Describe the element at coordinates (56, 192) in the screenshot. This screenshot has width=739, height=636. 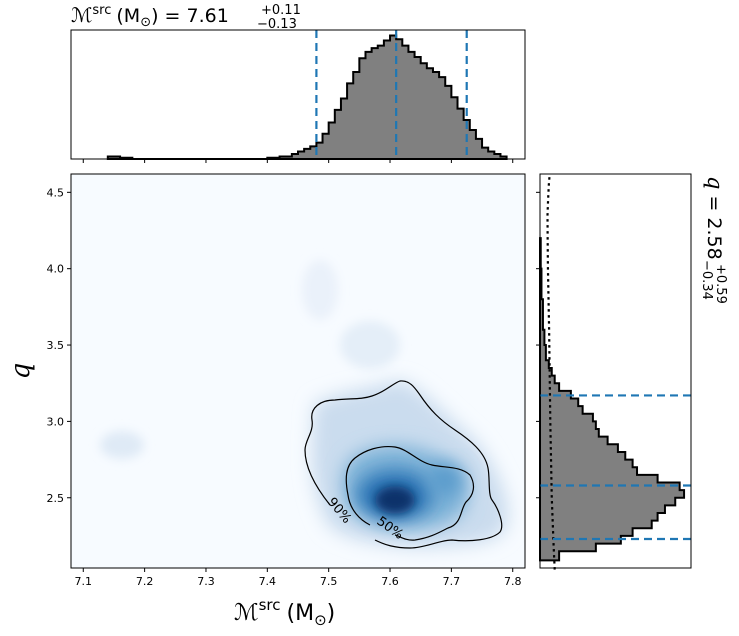
I see `y-tick-label: 4.5` at that location.